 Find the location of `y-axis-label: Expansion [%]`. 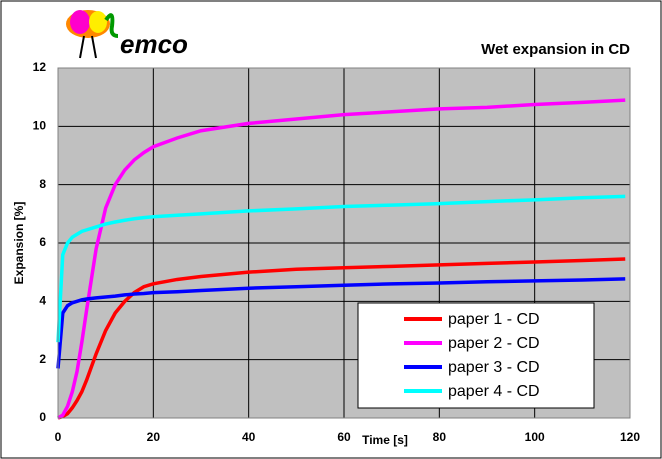

y-axis-label: Expansion [%] is located at coordinates (19, 243).